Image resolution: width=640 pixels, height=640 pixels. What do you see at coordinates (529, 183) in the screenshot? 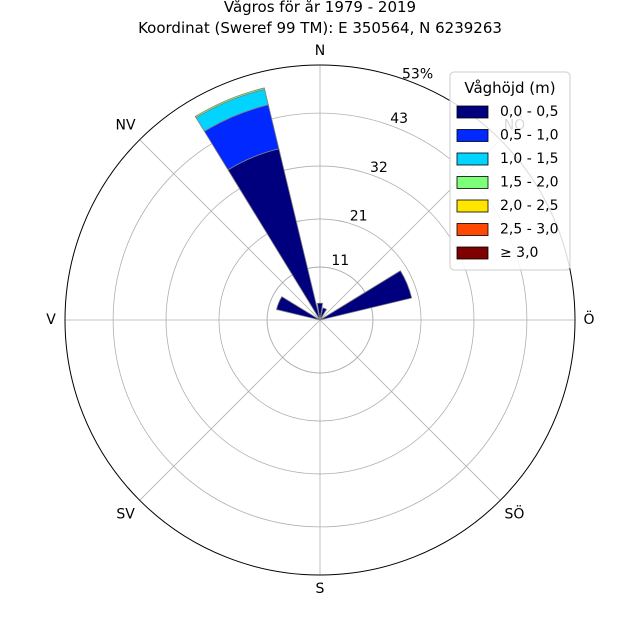
I see `legend-label: 1,5 - 2,0` at bounding box center [529, 183].